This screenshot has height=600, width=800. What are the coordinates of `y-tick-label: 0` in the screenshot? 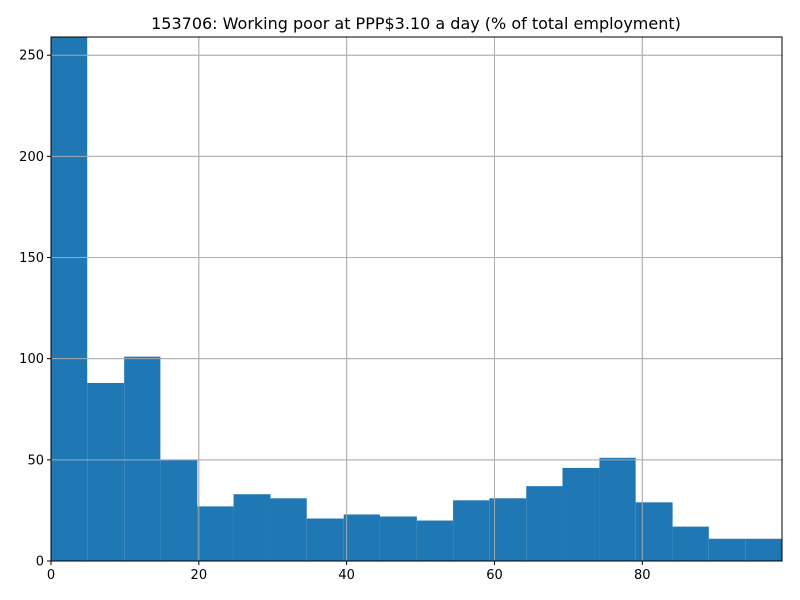 It's located at (40, 562).